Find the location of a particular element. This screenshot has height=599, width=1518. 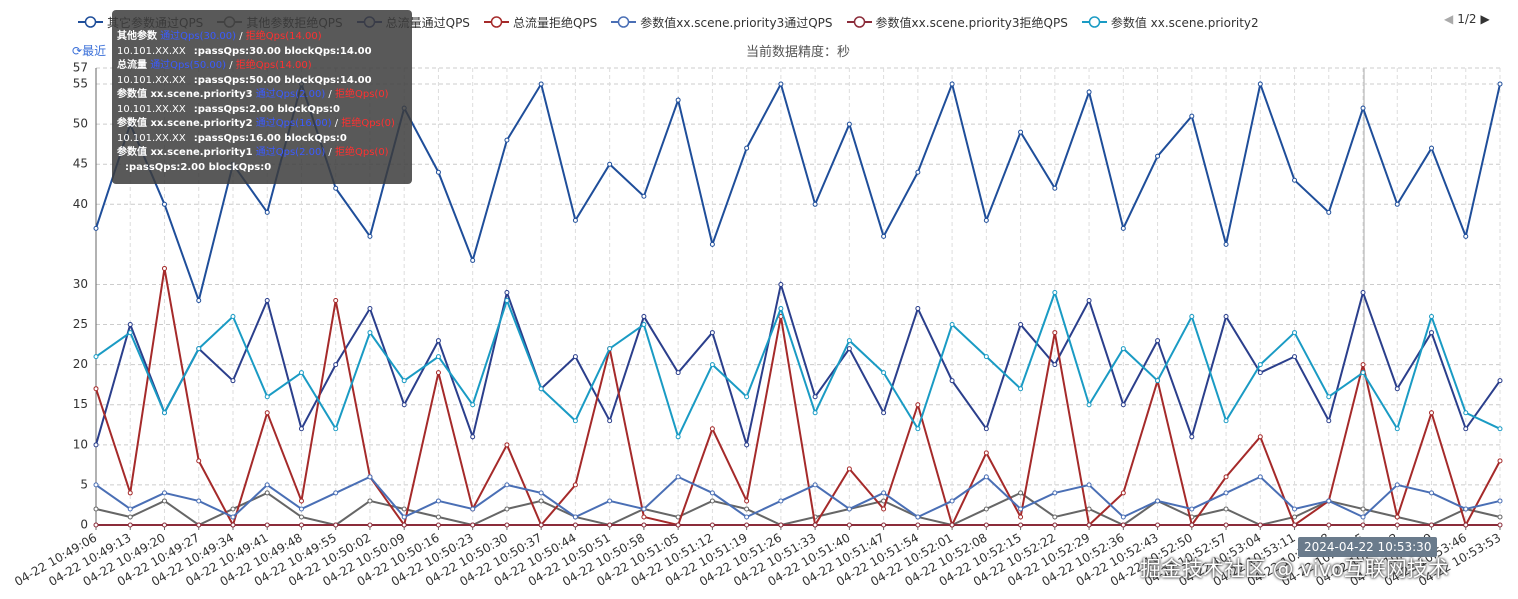

legend-item: 参数值xx.scene.priority3拒绝QPS is located at coordinates (957, 22).